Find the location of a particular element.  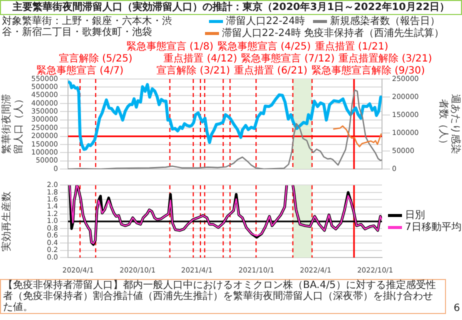

y2-axis-title: 週あたり感染者数（人） is located at coordinates (449, 124).